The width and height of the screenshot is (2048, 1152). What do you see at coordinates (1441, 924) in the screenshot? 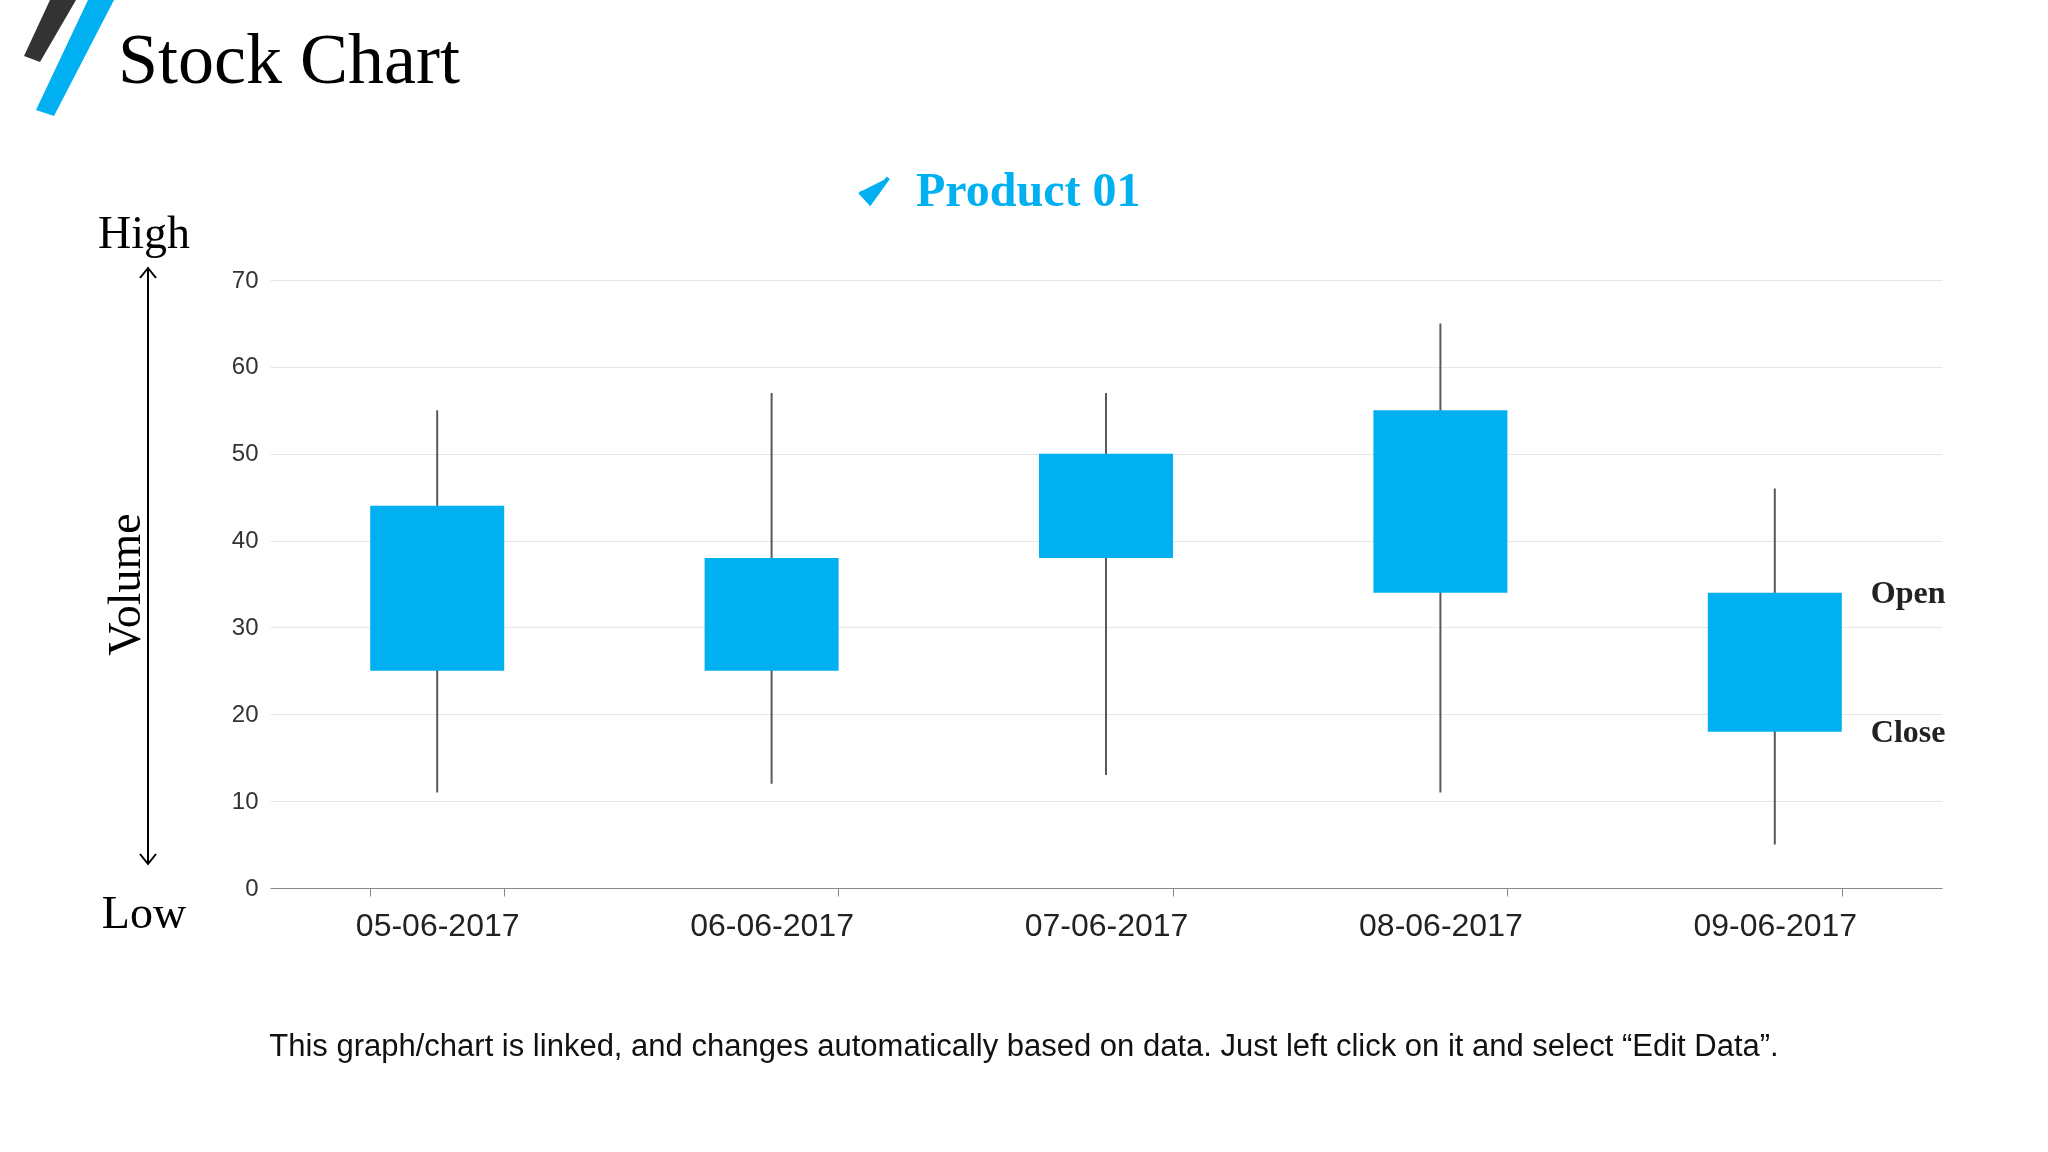
I see `x-tick-label: 08-06-2017` at bounding box center [1441, 924].